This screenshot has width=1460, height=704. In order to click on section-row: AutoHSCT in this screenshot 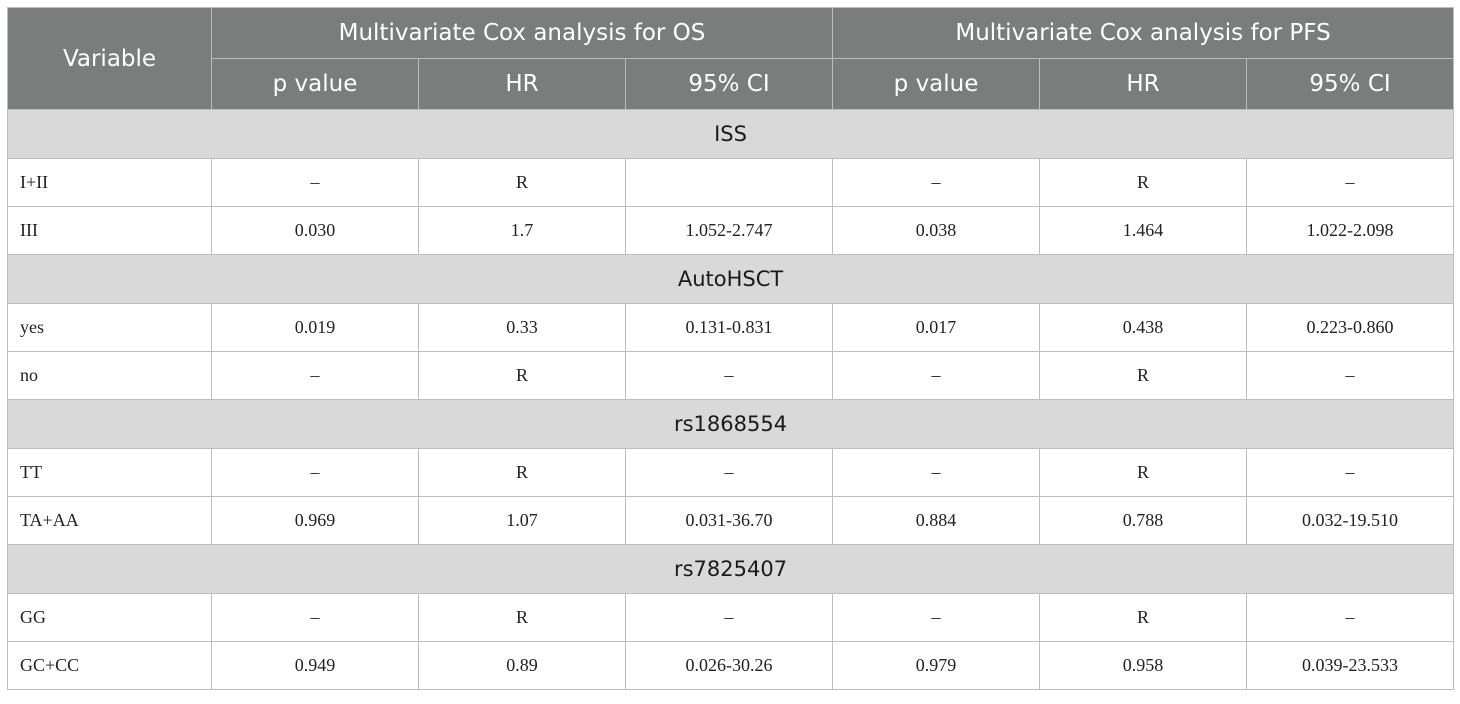, I will do `click(730, 279)`.